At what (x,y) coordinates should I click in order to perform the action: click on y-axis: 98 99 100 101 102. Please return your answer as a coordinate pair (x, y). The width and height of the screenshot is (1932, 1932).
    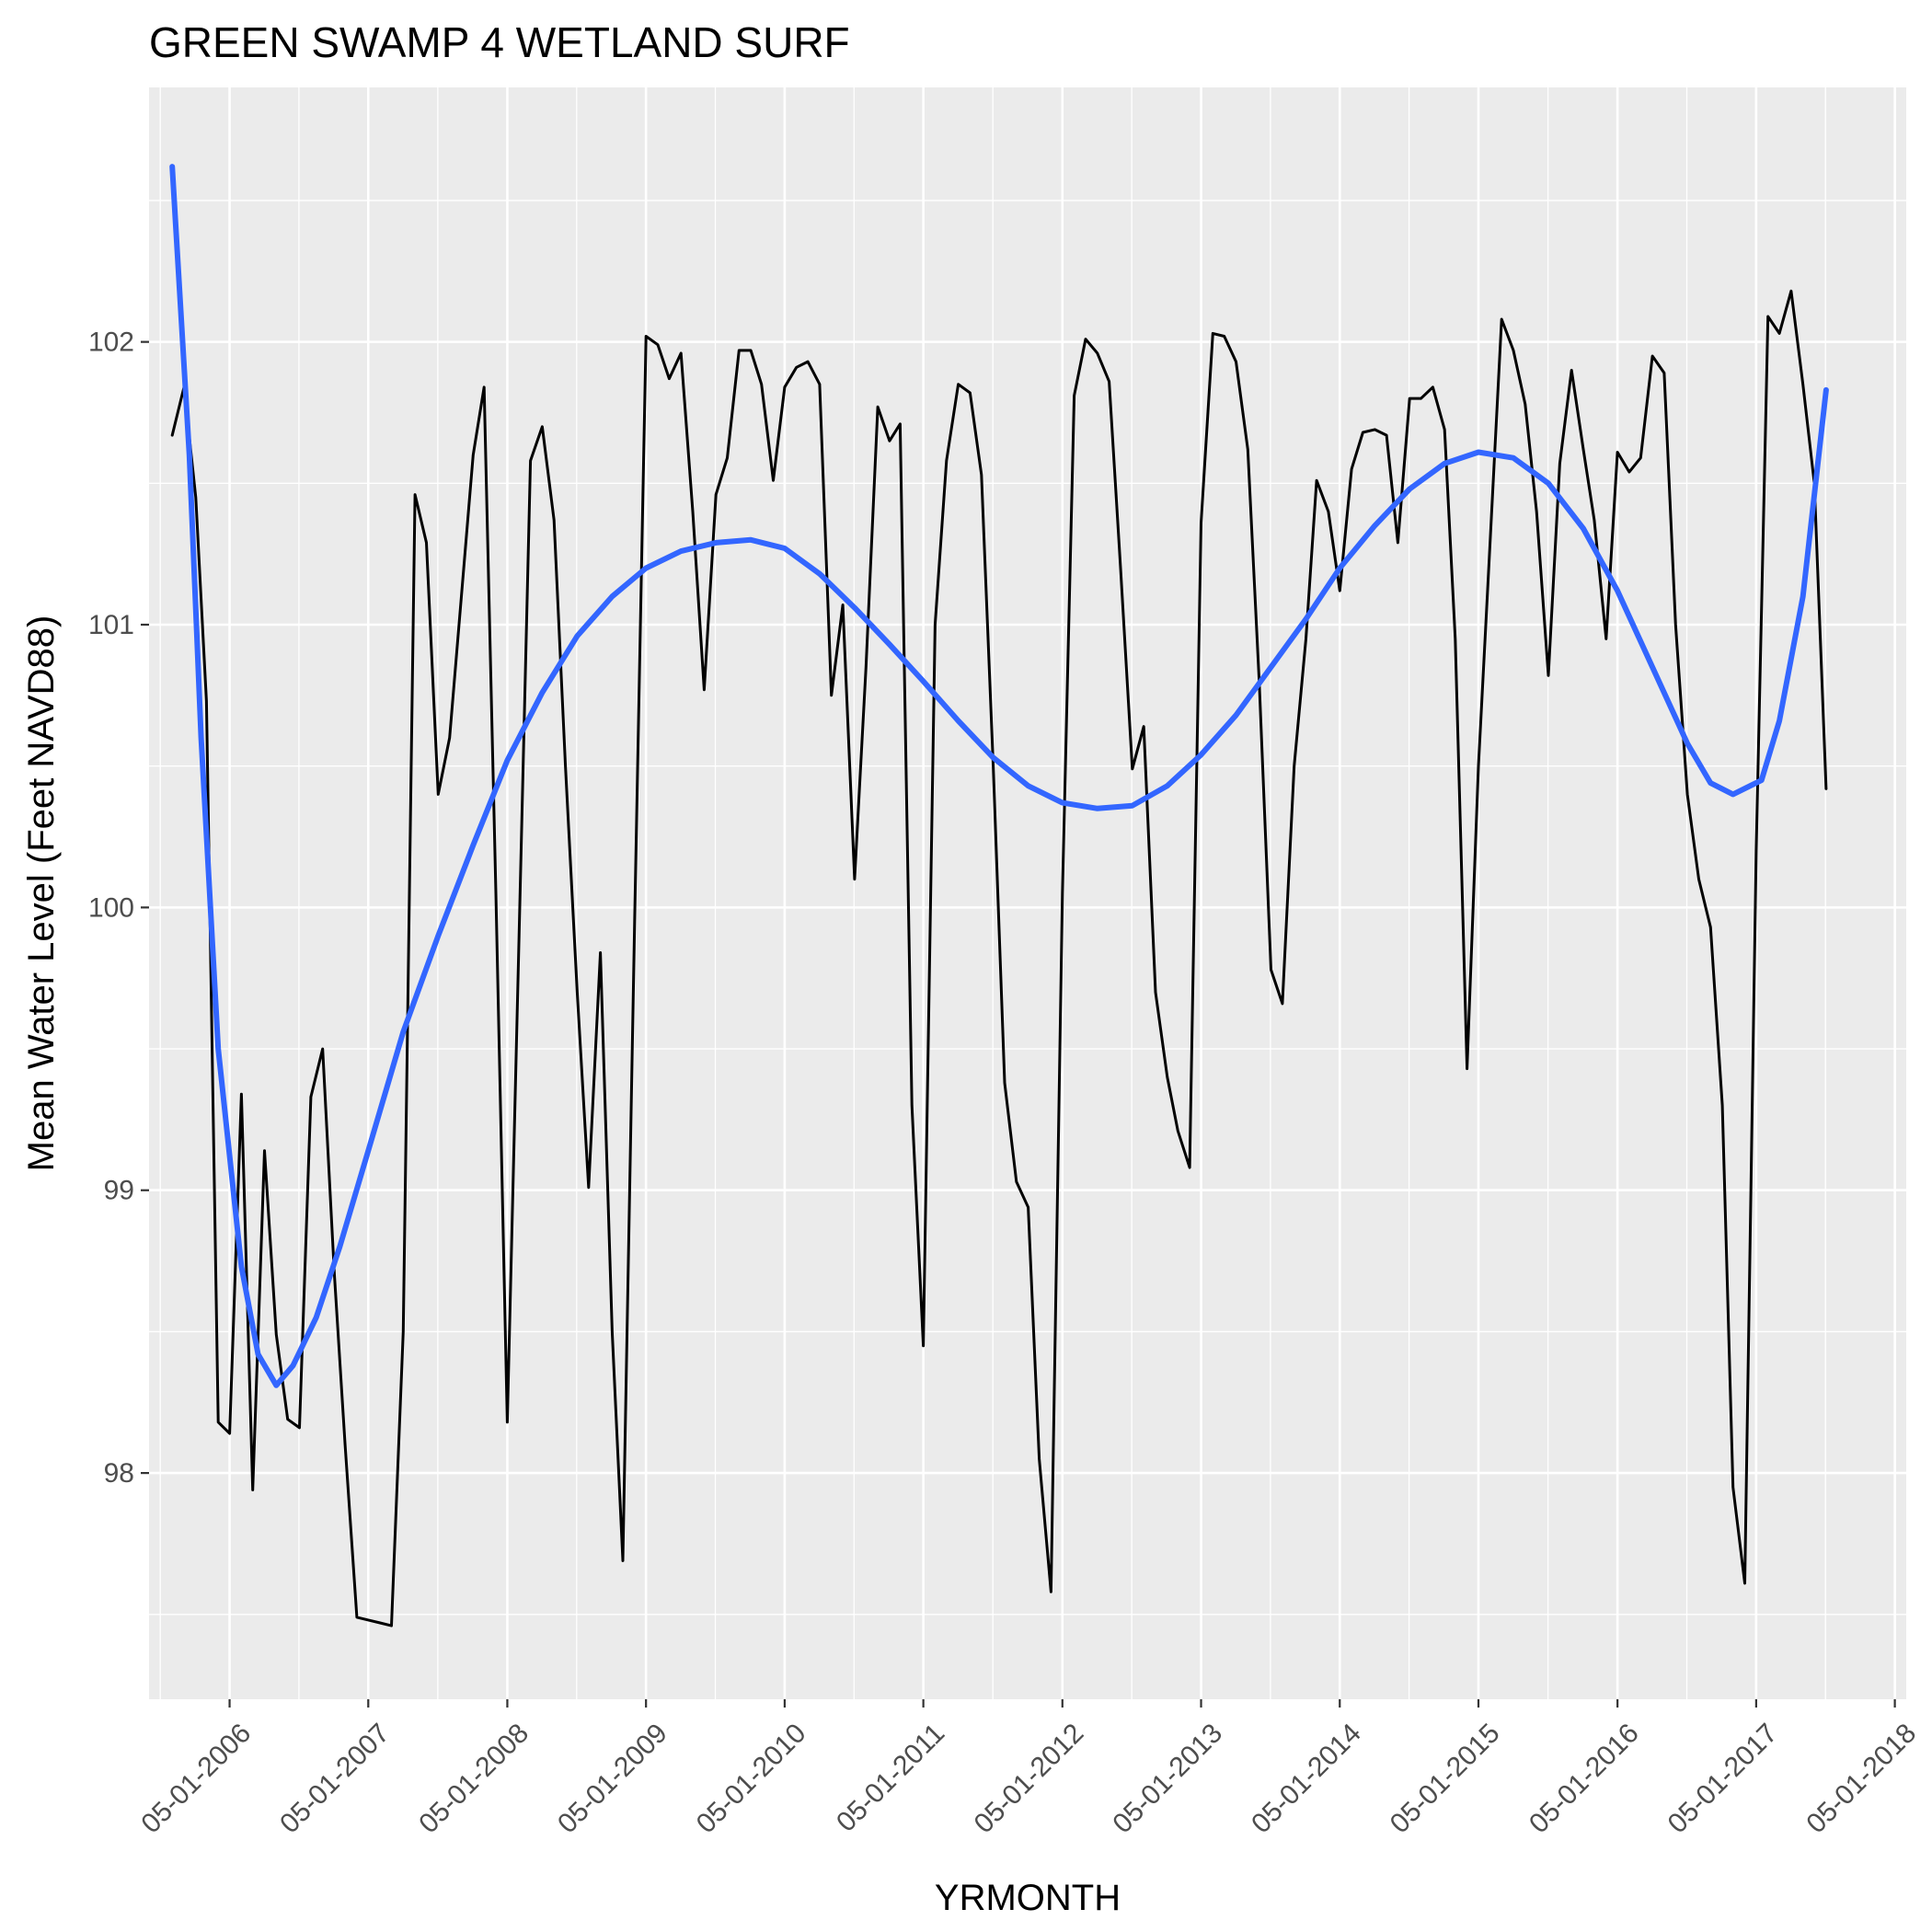
    Looking at the image, I should click on (118, 908).